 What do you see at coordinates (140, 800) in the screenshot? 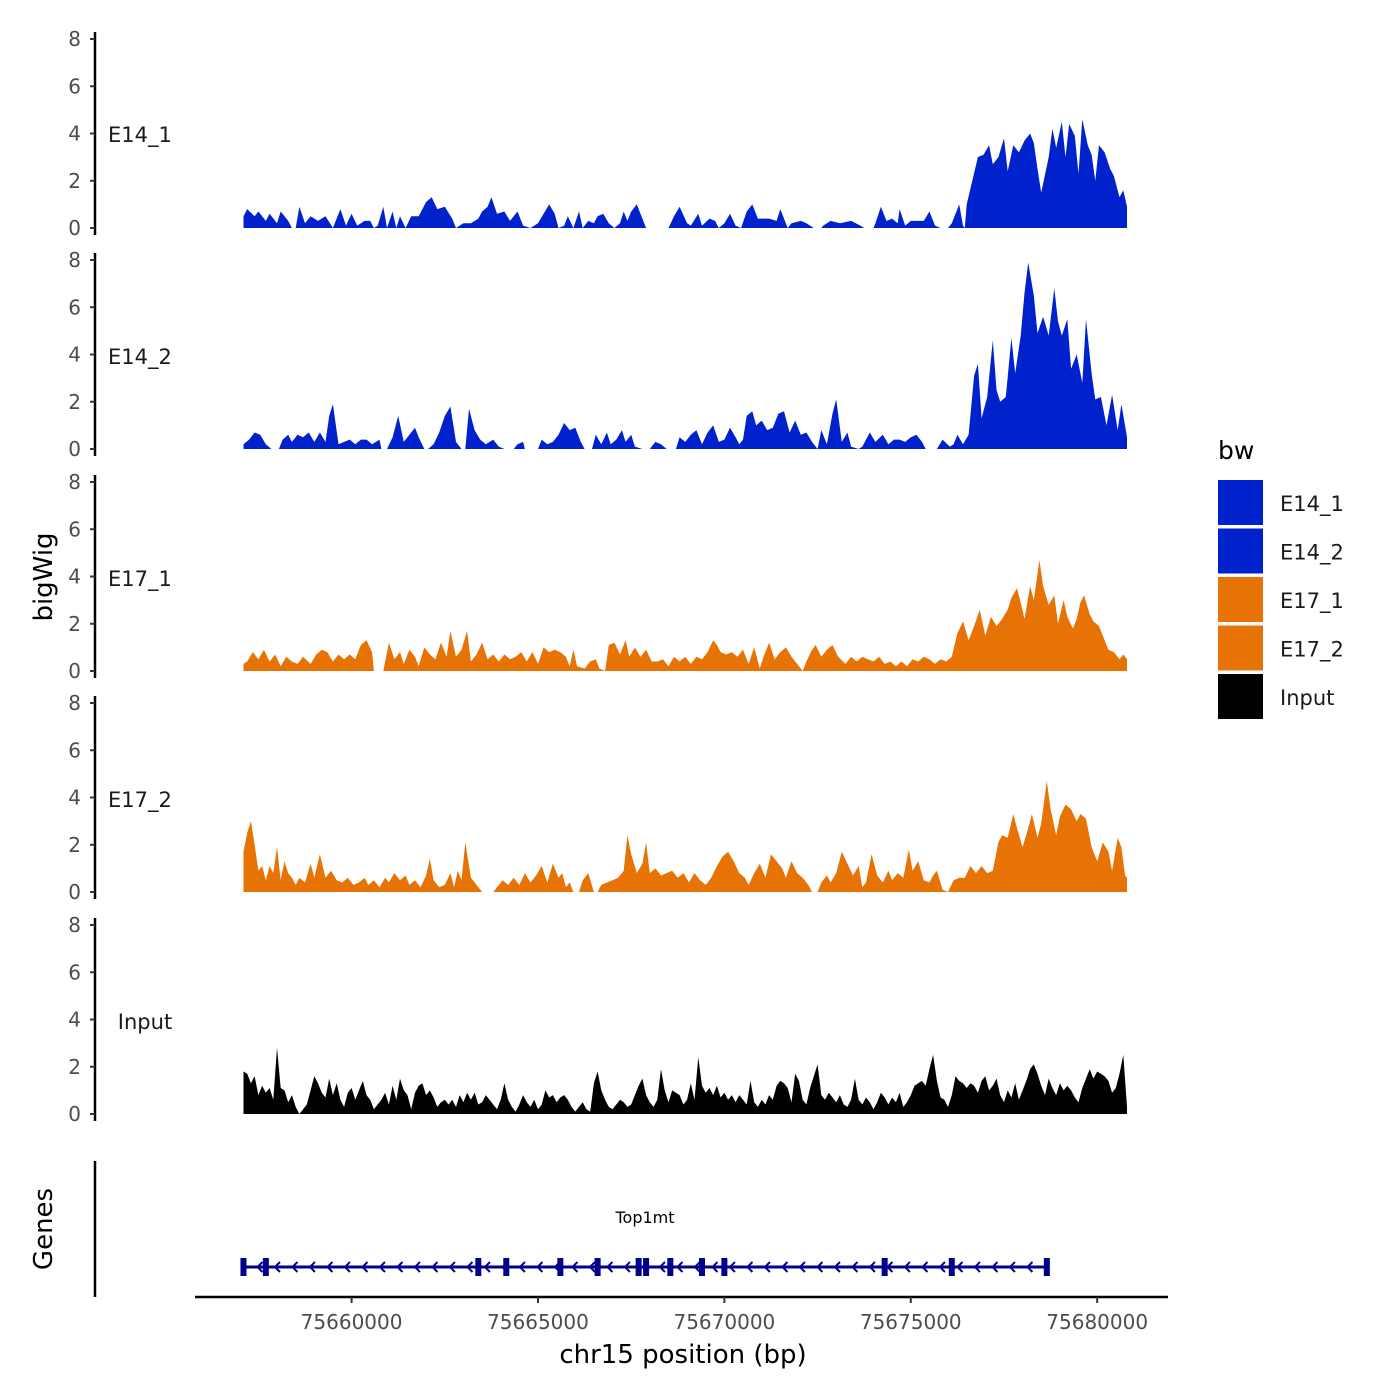
I see `track-label: E17_2` at bounding box center [140, 800].